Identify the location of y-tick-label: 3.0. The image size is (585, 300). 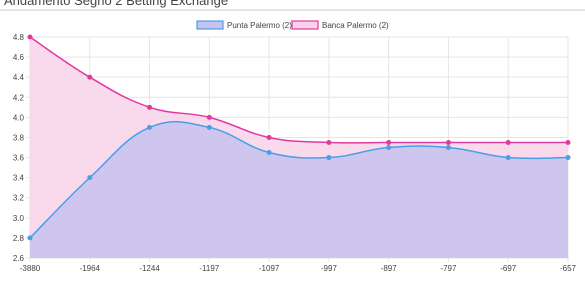
(19, 218).